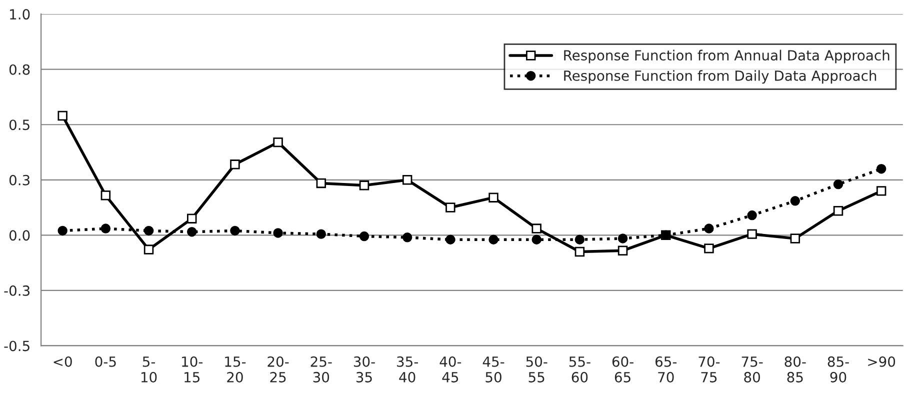 The image size is (912, 402). What do you see at coordinates (17, 346) in the screenshot?
I see `y-tick-label: -0.5` at bounding box center [17, 346].